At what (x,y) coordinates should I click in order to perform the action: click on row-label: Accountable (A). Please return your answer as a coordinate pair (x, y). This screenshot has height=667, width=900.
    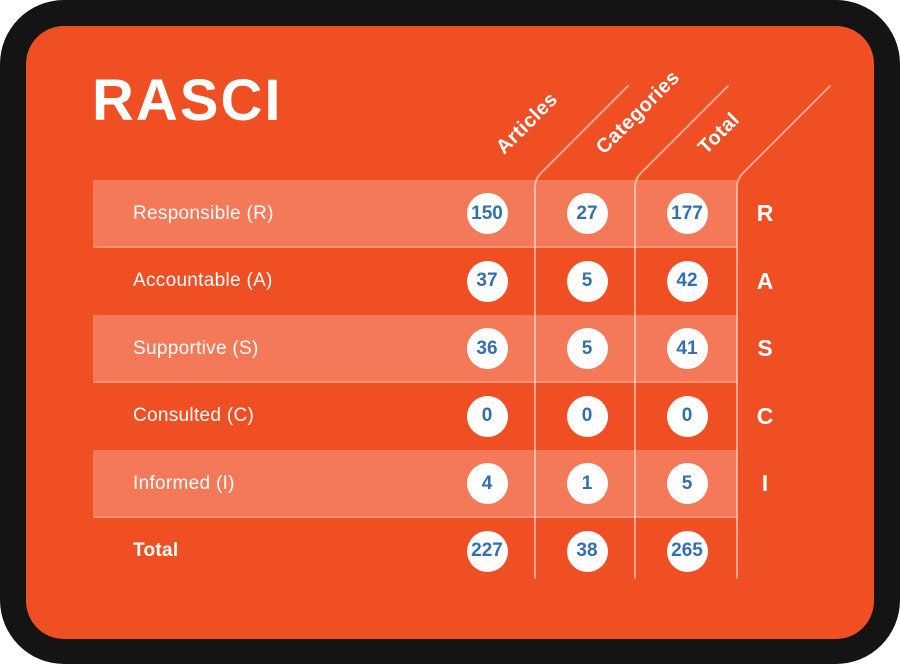
    Looking at the image, I should click on (203, 281).